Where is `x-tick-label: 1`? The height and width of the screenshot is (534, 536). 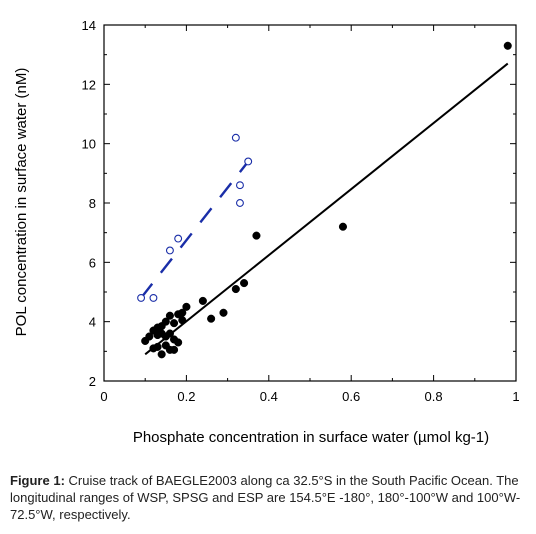 x-tick-label: 1 is located at coordinates (515, 396).